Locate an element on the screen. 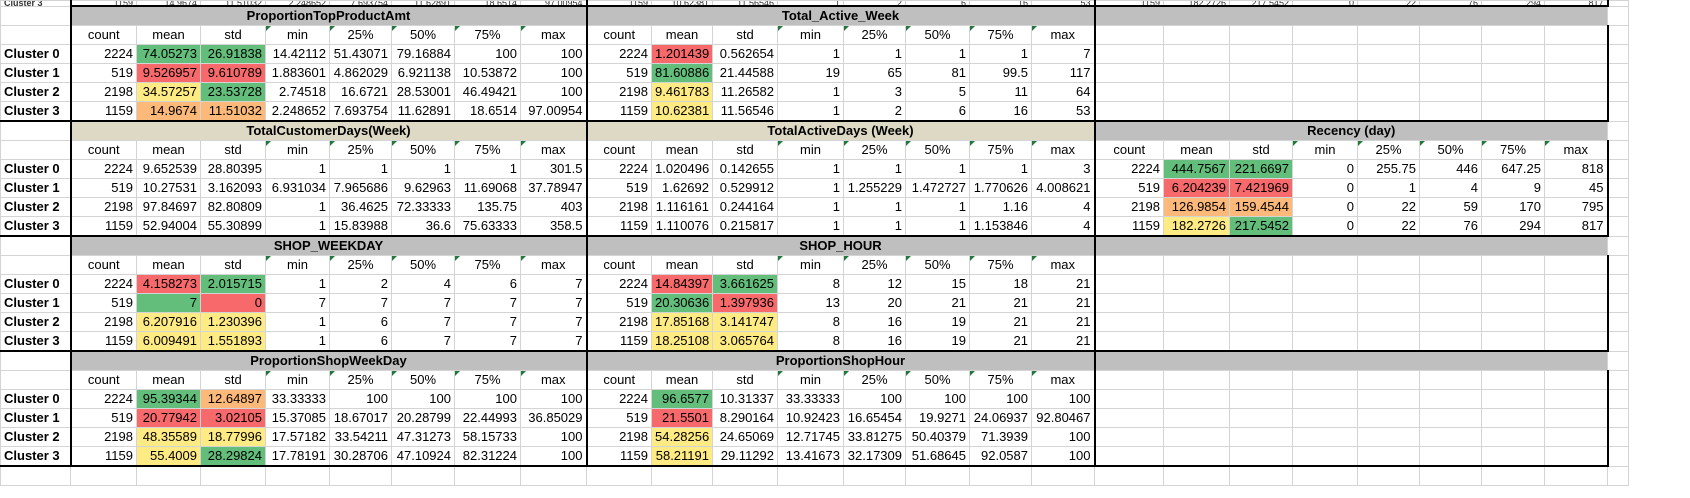 This screenshot has width=1690, height=498. data-cell: 55.30899 is located at coordinates (233, 226).